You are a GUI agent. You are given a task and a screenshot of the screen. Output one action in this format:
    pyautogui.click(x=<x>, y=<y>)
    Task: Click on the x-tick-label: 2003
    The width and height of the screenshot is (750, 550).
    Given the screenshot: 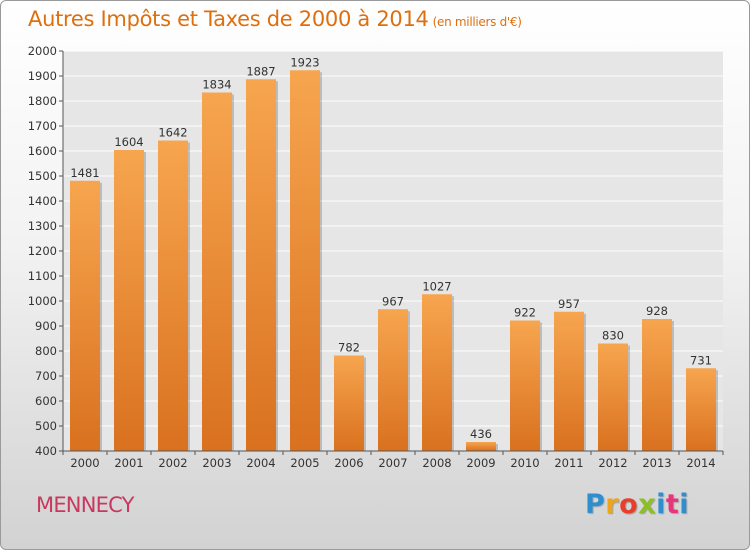 What is the action you would take?
    pyautogui.click(x=216, y=463)
    